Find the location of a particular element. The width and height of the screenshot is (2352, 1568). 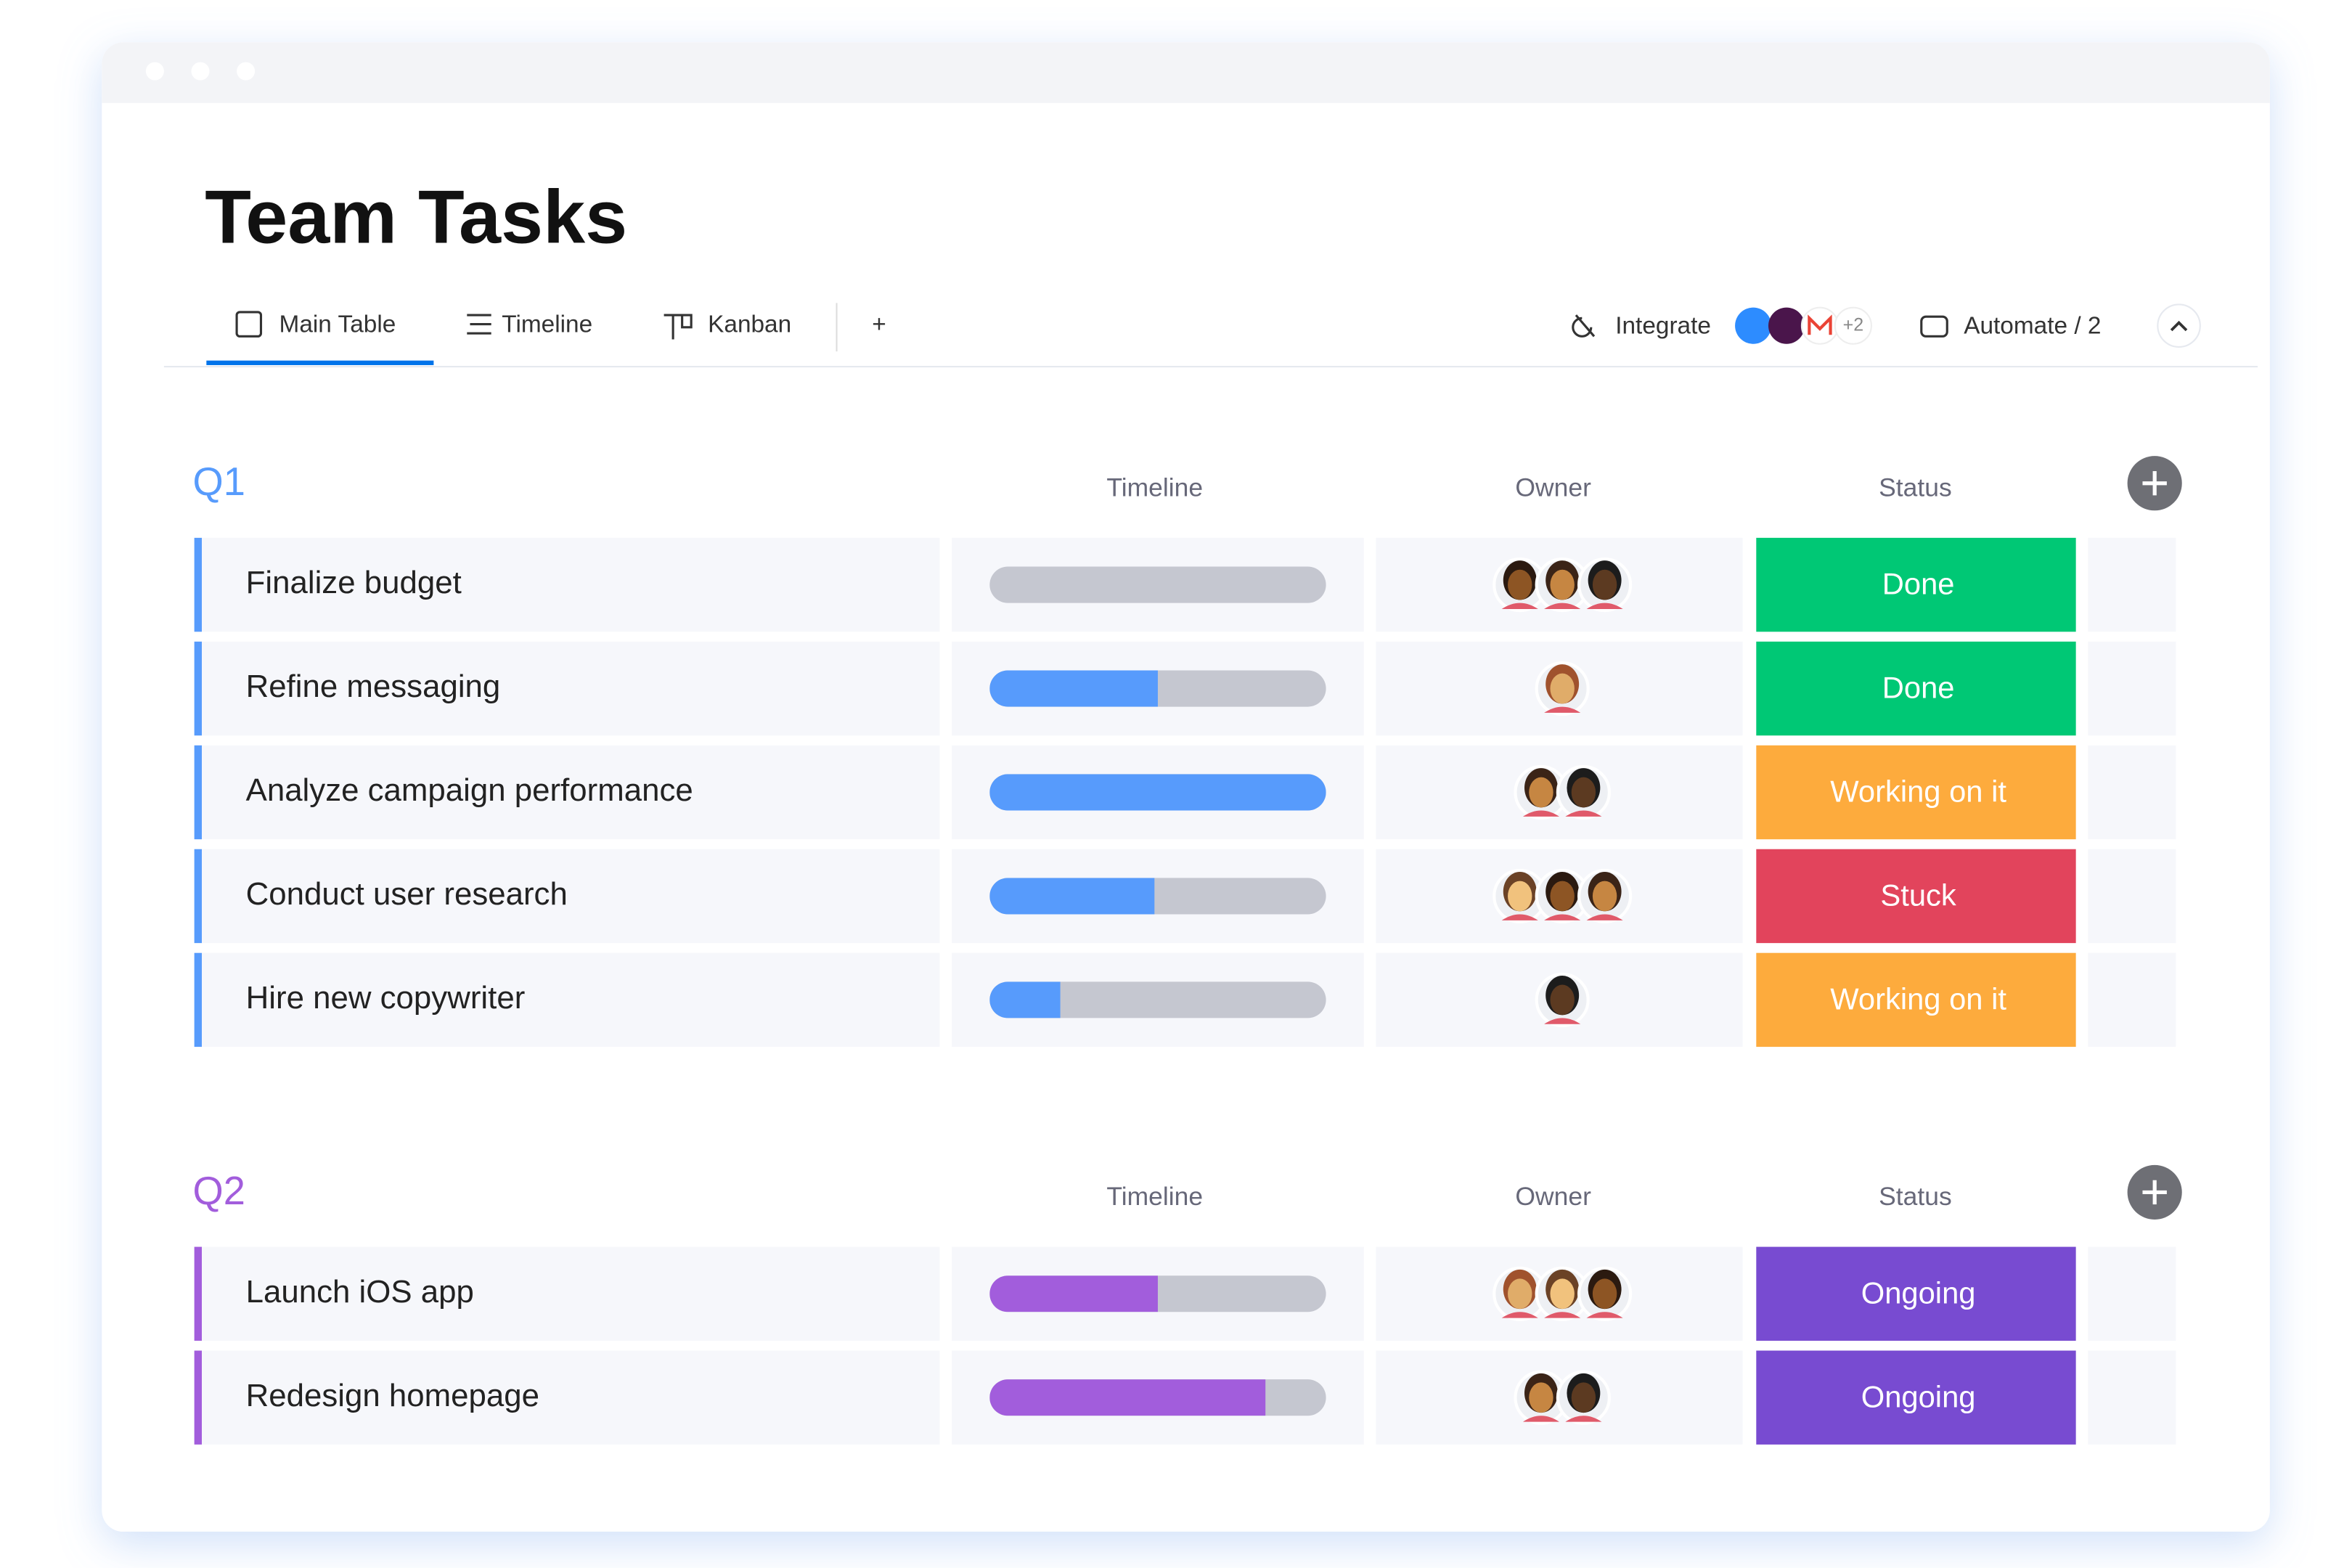

task-name: Analyze campaign performance is located at coordinates (470, 790).